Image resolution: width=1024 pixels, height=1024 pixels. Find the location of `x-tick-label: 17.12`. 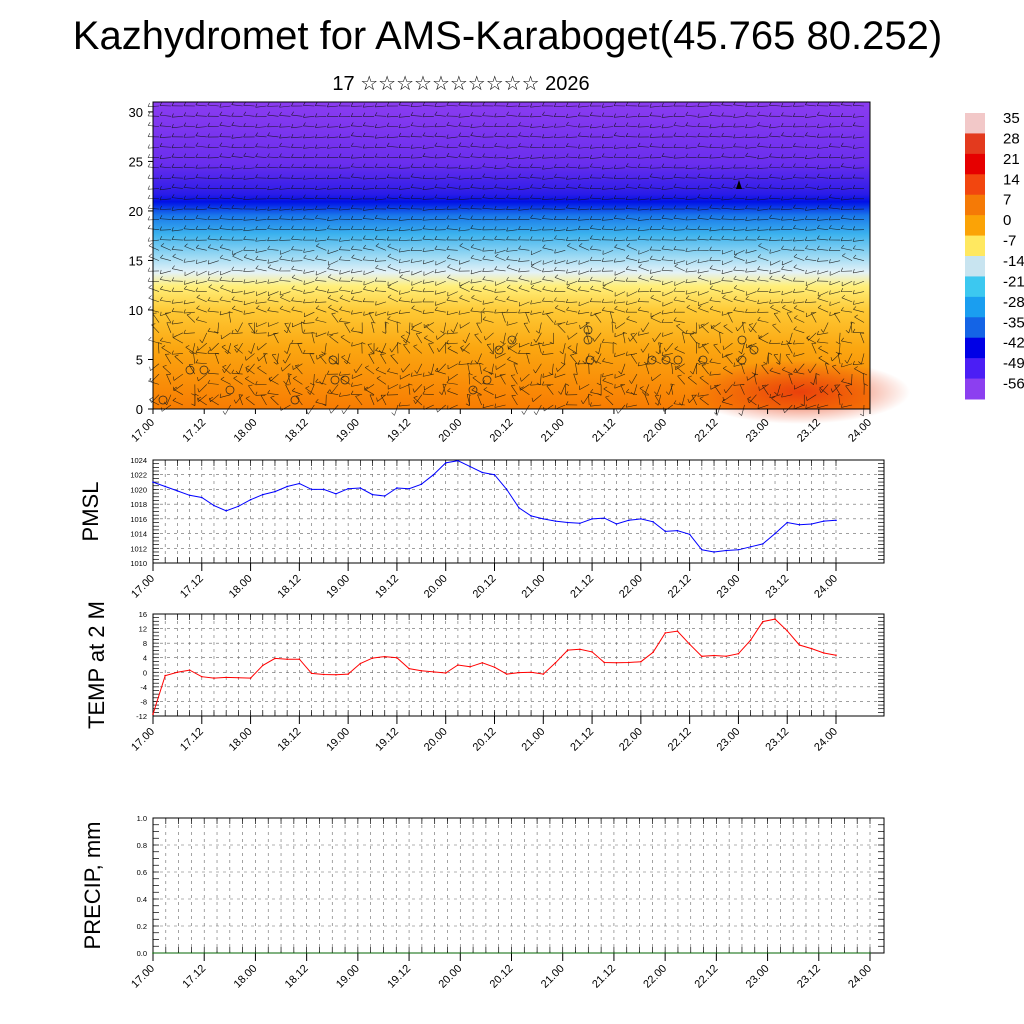

x-tick-label: 17.12 is located at coordinates (194, 431).